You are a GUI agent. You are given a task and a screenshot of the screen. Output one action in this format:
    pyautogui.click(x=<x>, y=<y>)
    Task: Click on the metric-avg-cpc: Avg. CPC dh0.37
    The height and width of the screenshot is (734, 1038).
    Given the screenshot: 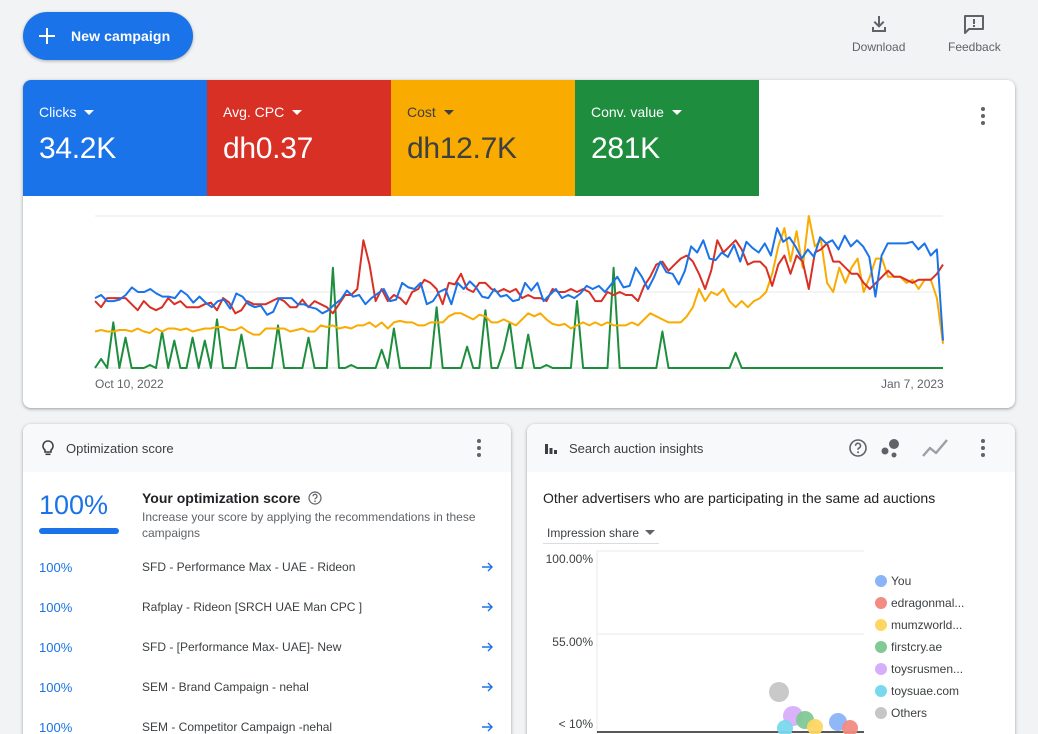 What is the action you would take?
    pyautogui.click(x=299, y=138)
    